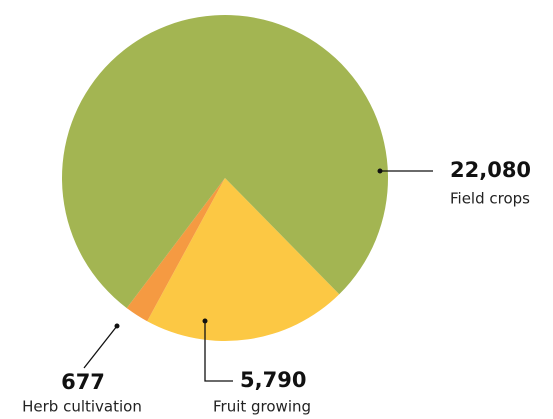  What do you see at coordinates (82, 407) in the screenshot?
I see `category-label: Herb cultivation` at bounding box center [82, 407].